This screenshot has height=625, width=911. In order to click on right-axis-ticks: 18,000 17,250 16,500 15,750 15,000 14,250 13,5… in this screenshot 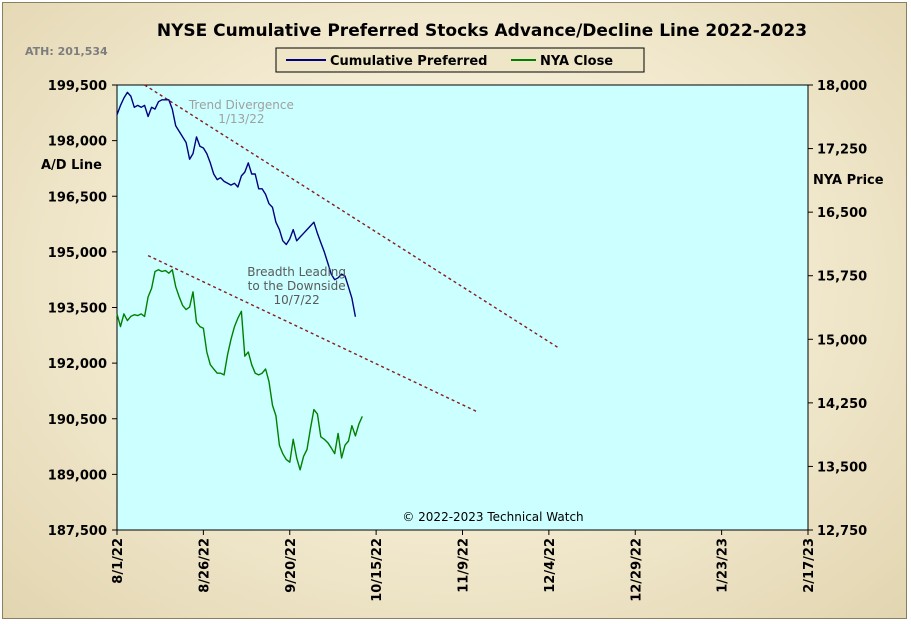, I will do `click(837, 309)`.